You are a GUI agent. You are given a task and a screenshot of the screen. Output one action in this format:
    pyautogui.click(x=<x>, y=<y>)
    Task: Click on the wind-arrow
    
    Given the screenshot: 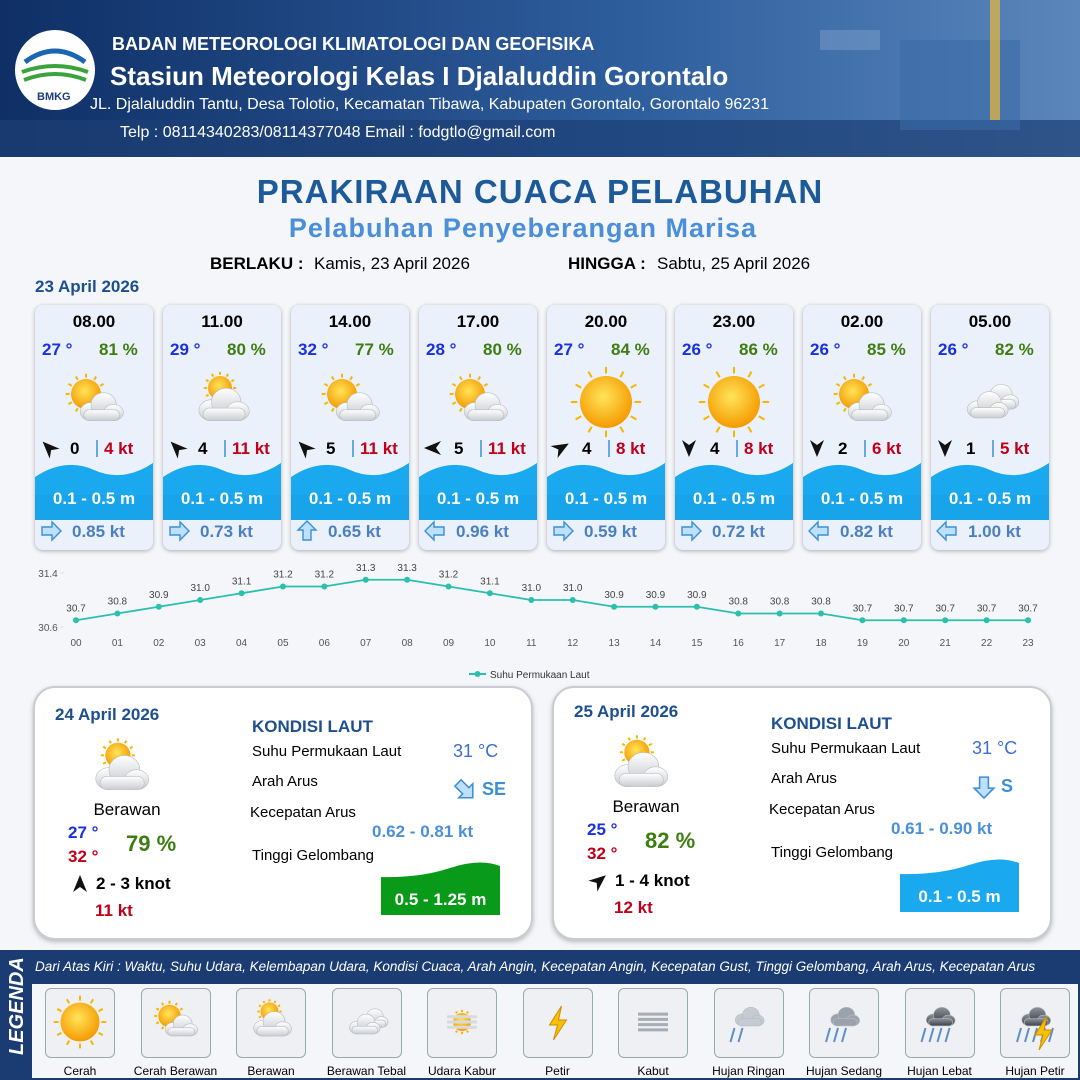 What is the action you would take?
    pyautogui.click(x=179, y=450)
    